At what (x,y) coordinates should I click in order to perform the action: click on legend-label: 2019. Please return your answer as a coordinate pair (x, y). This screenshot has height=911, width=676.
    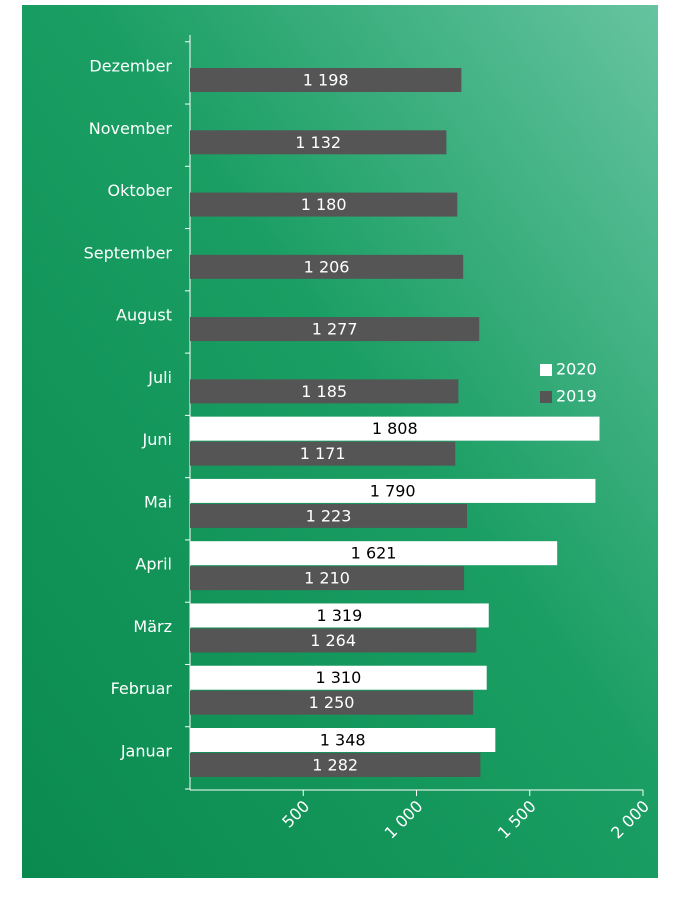
    Looking at the image, I should click on (576, 396).